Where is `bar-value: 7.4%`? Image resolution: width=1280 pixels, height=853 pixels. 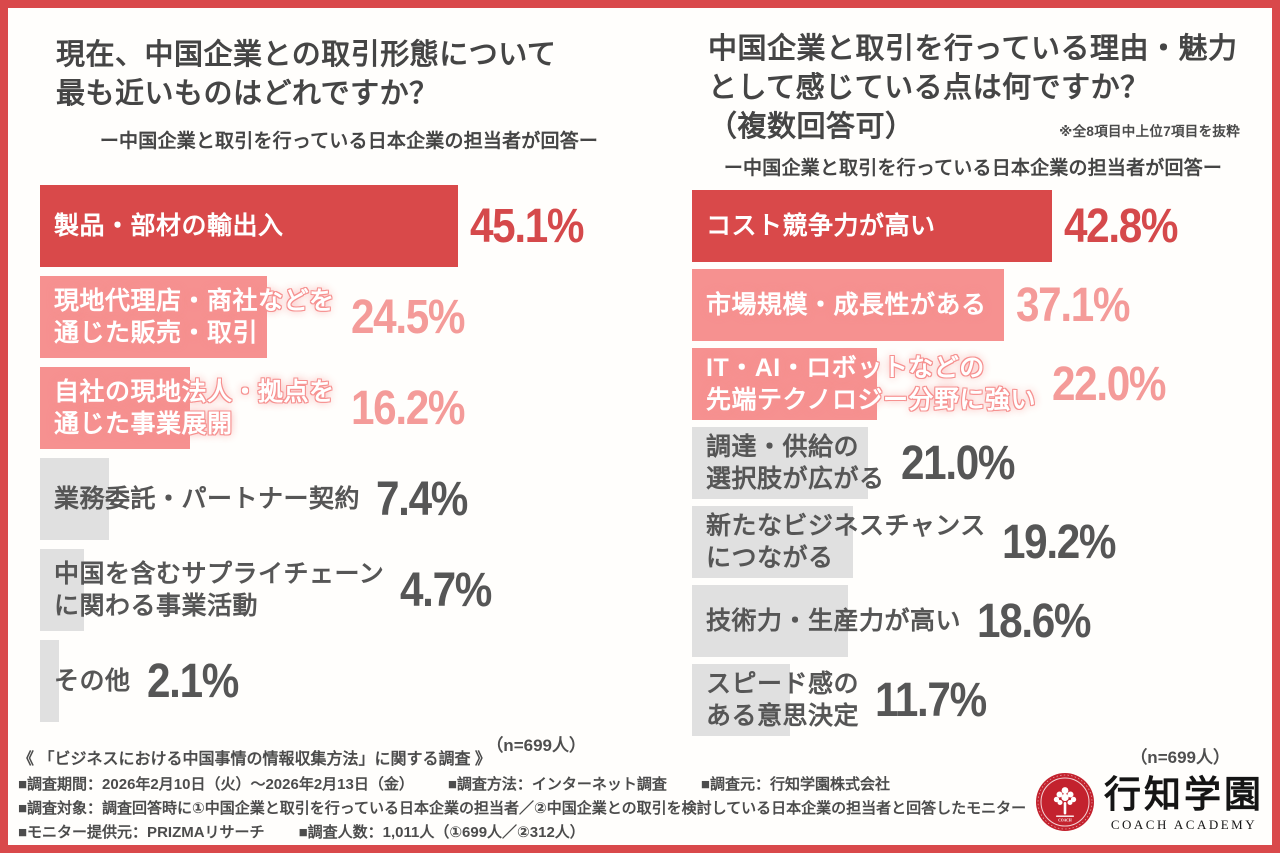 bar-value: 7.4% is located at coordinates (422, 499).